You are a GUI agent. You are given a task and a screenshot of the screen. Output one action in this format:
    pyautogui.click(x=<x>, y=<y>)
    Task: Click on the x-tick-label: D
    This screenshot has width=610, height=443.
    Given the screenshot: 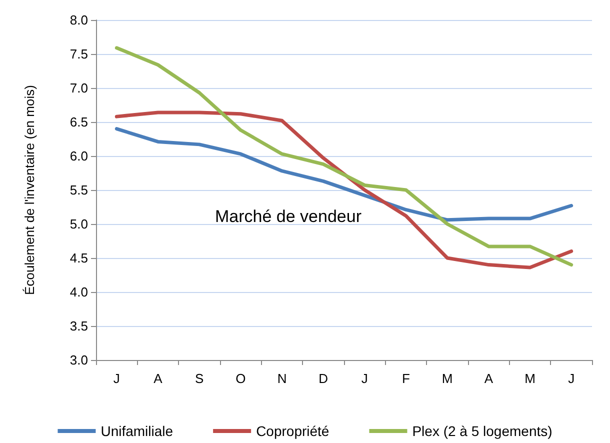 What is the action you would take?
    pyautogui.click(x=323, y=378)
    